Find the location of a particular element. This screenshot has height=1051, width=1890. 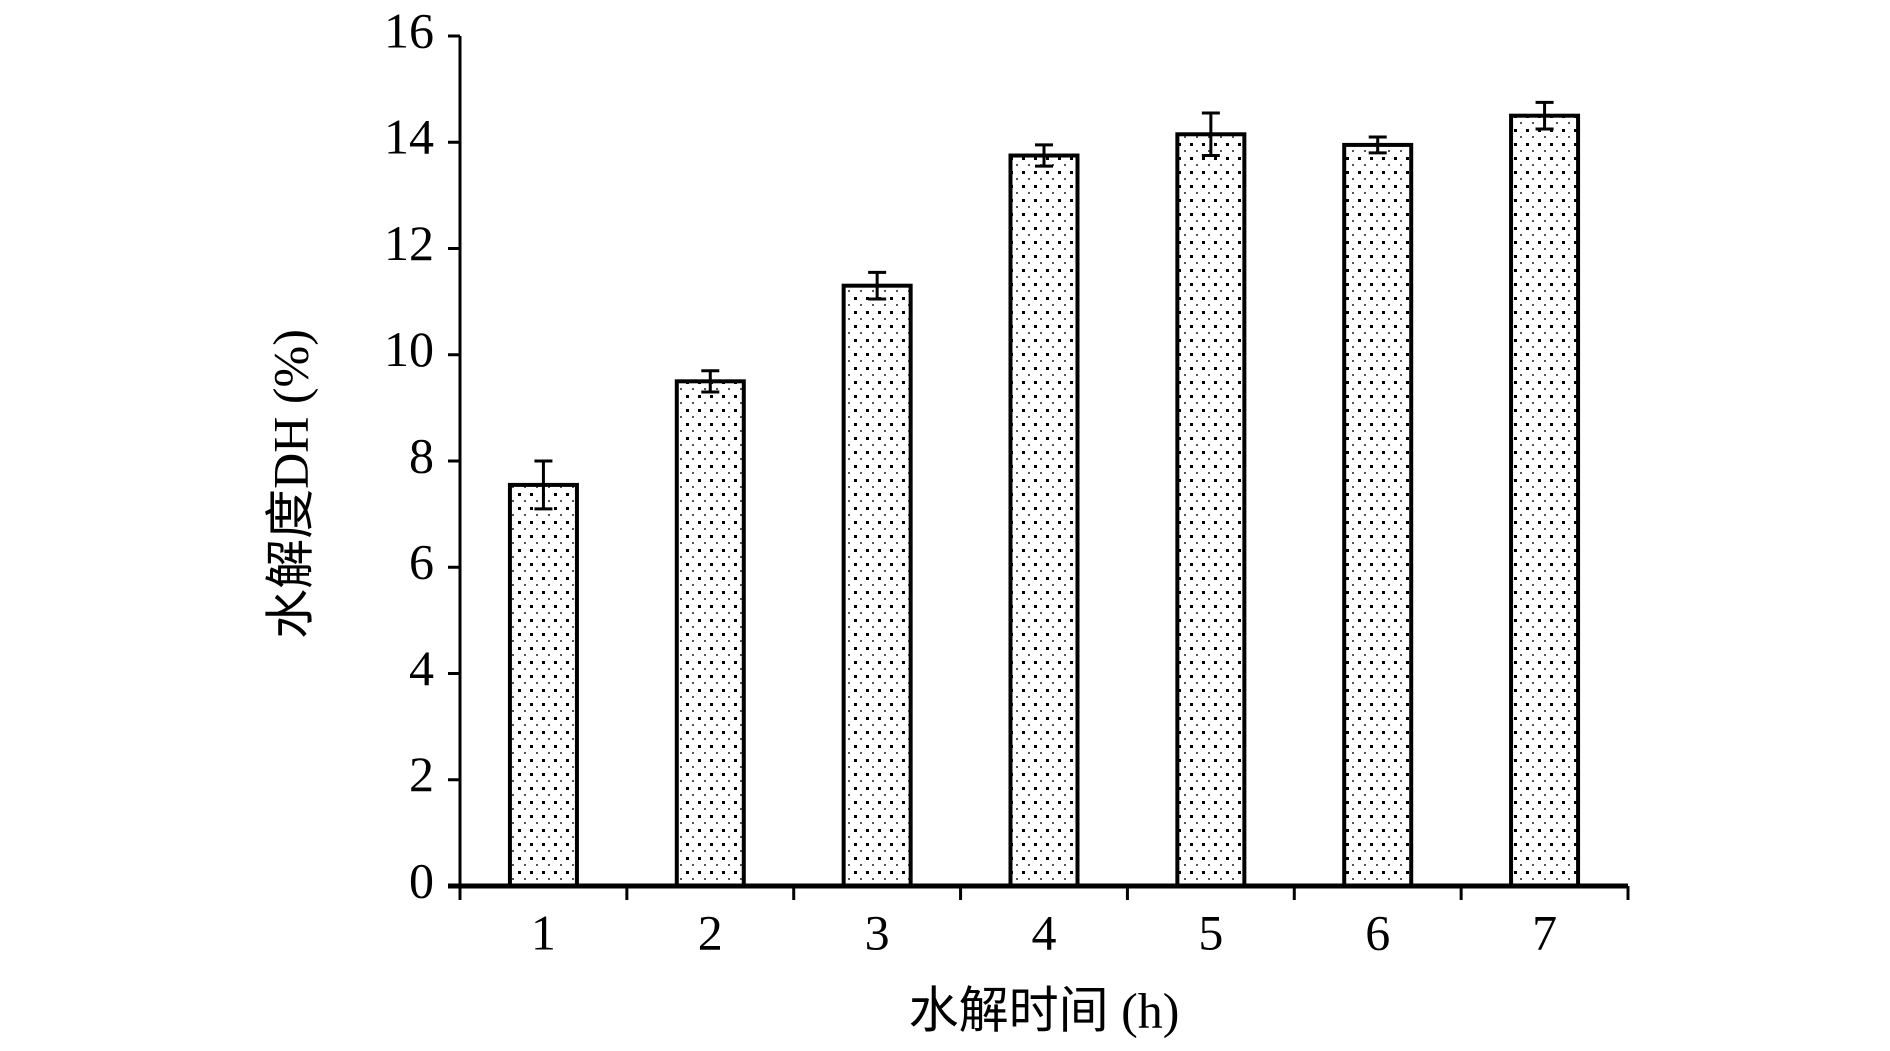

x-tick-label: 6 is located at coordinates (1377, 932).